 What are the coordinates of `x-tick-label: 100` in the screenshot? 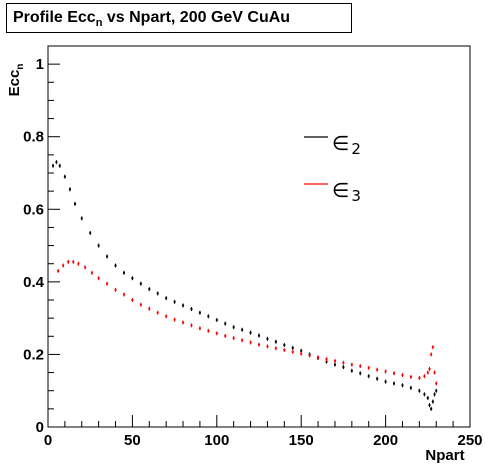 It's located at (216, 440).